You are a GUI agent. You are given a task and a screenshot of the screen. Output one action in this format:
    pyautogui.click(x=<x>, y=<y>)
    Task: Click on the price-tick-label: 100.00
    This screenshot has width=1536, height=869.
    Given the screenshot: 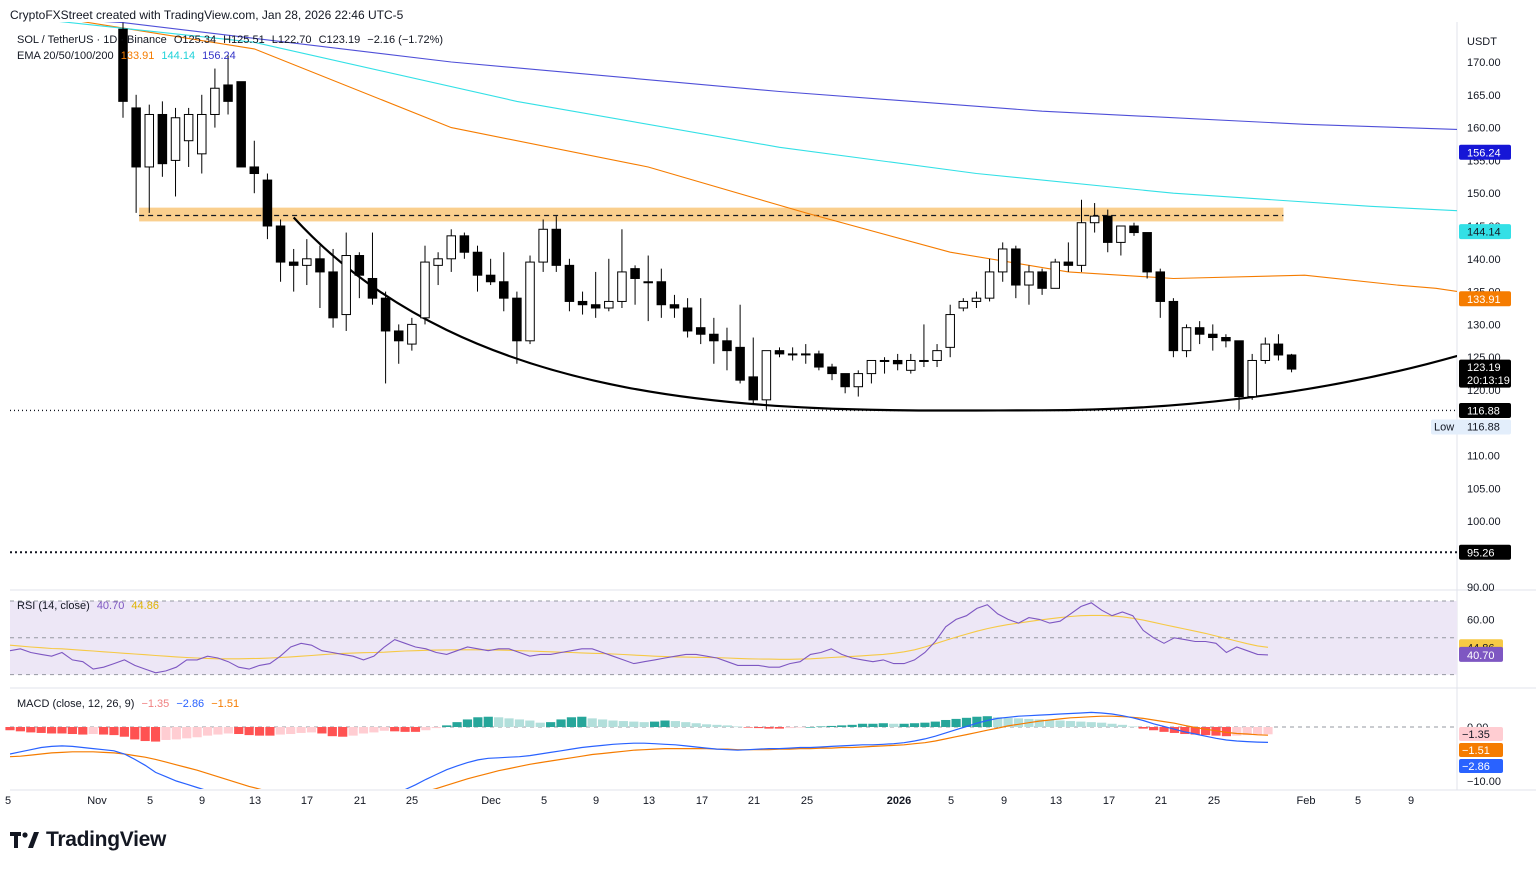 What is the action you would take?
    pyautogui.click(x=1484, y=522)
    